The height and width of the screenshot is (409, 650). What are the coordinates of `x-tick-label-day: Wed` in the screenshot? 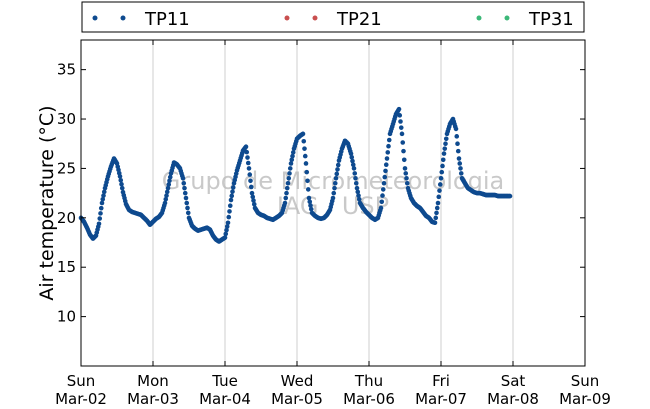 It's located at (297, 381).